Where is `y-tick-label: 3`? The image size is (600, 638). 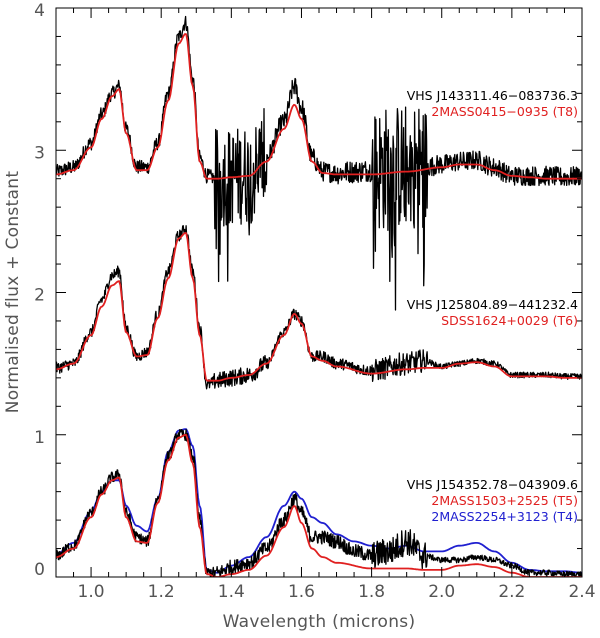 y-tick-label: 3 is located at coordinates (39, 153).